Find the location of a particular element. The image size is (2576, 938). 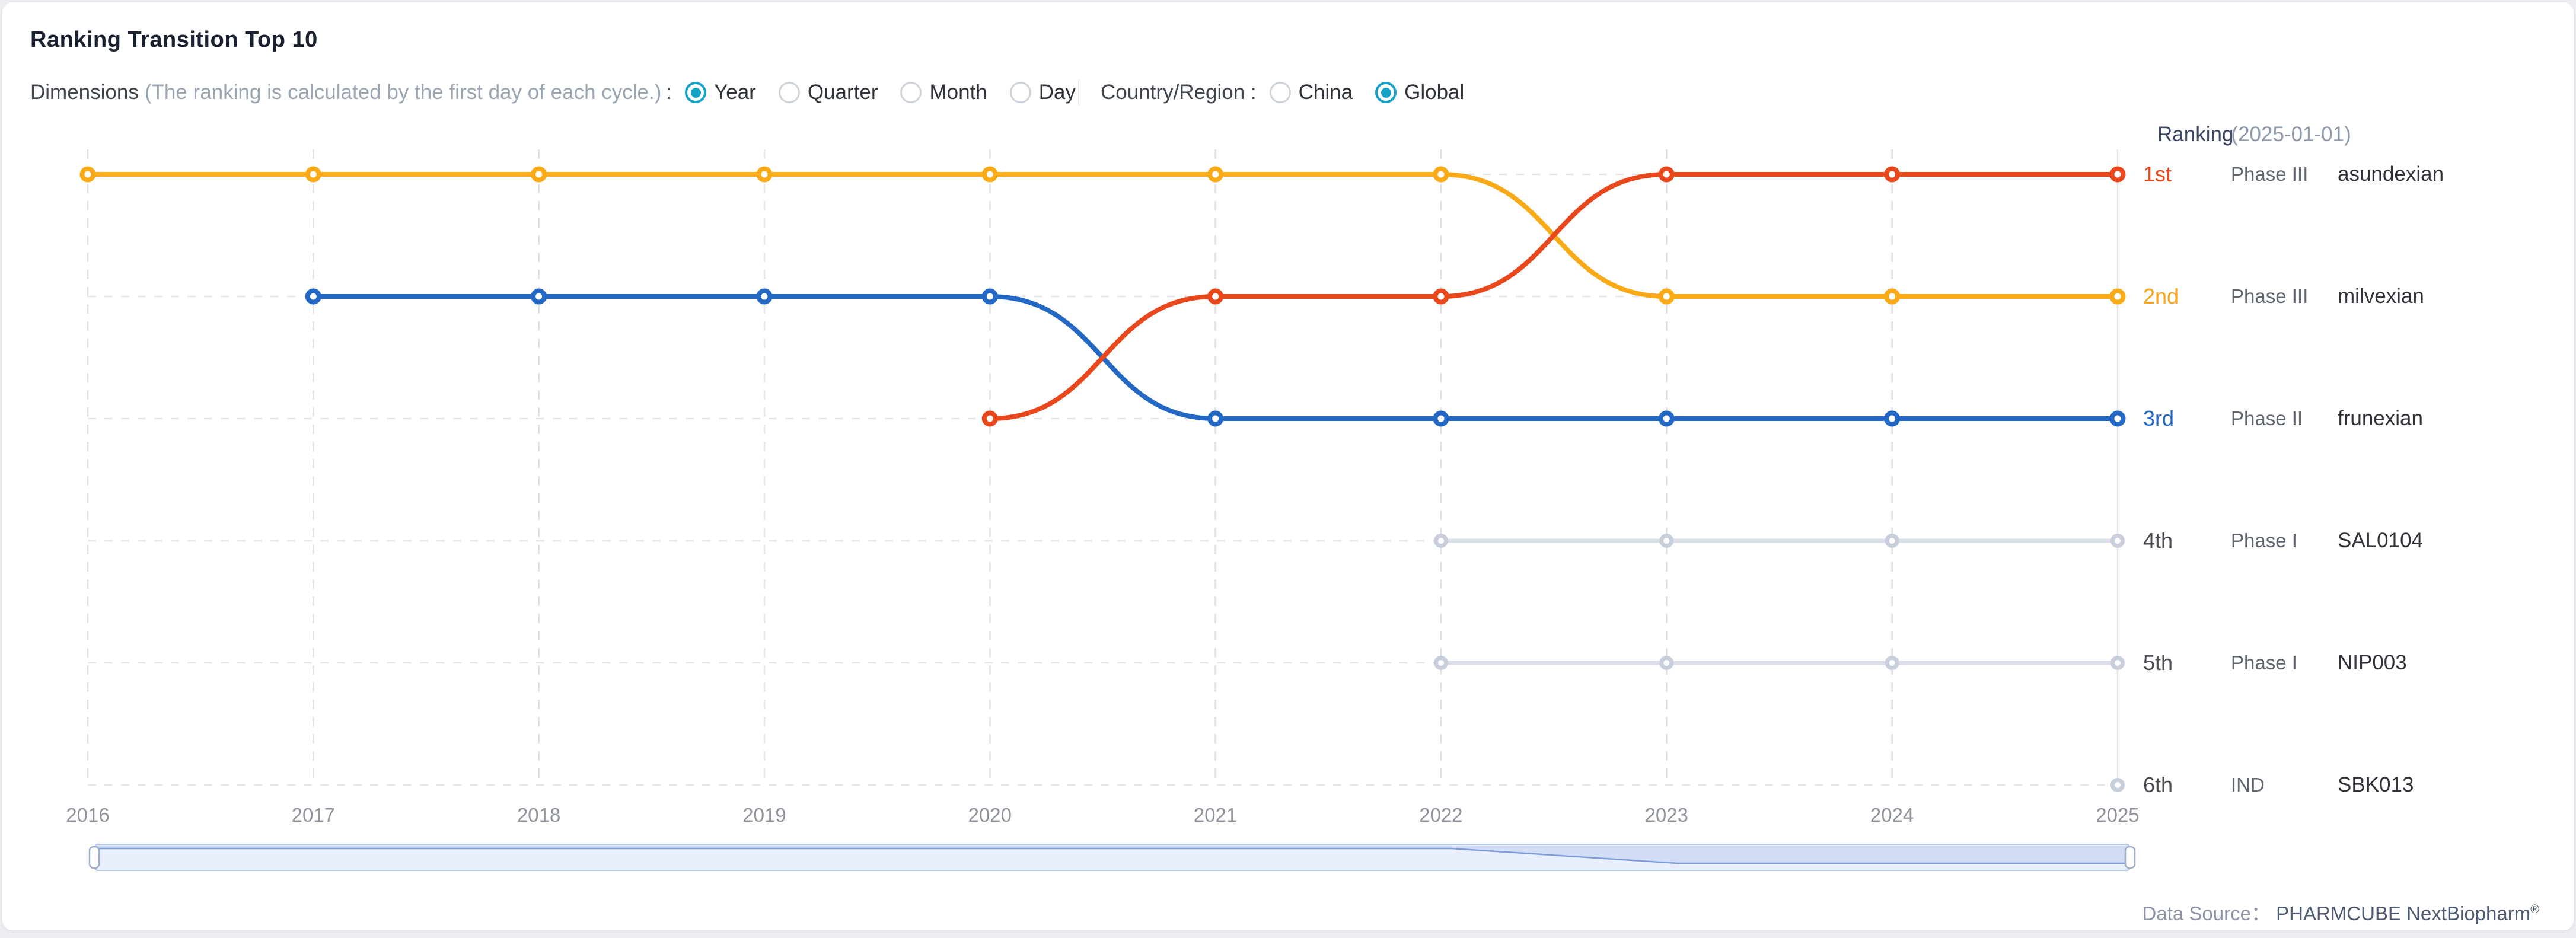

data-point-milvexian-2016 is located at coordinates (88, 174).